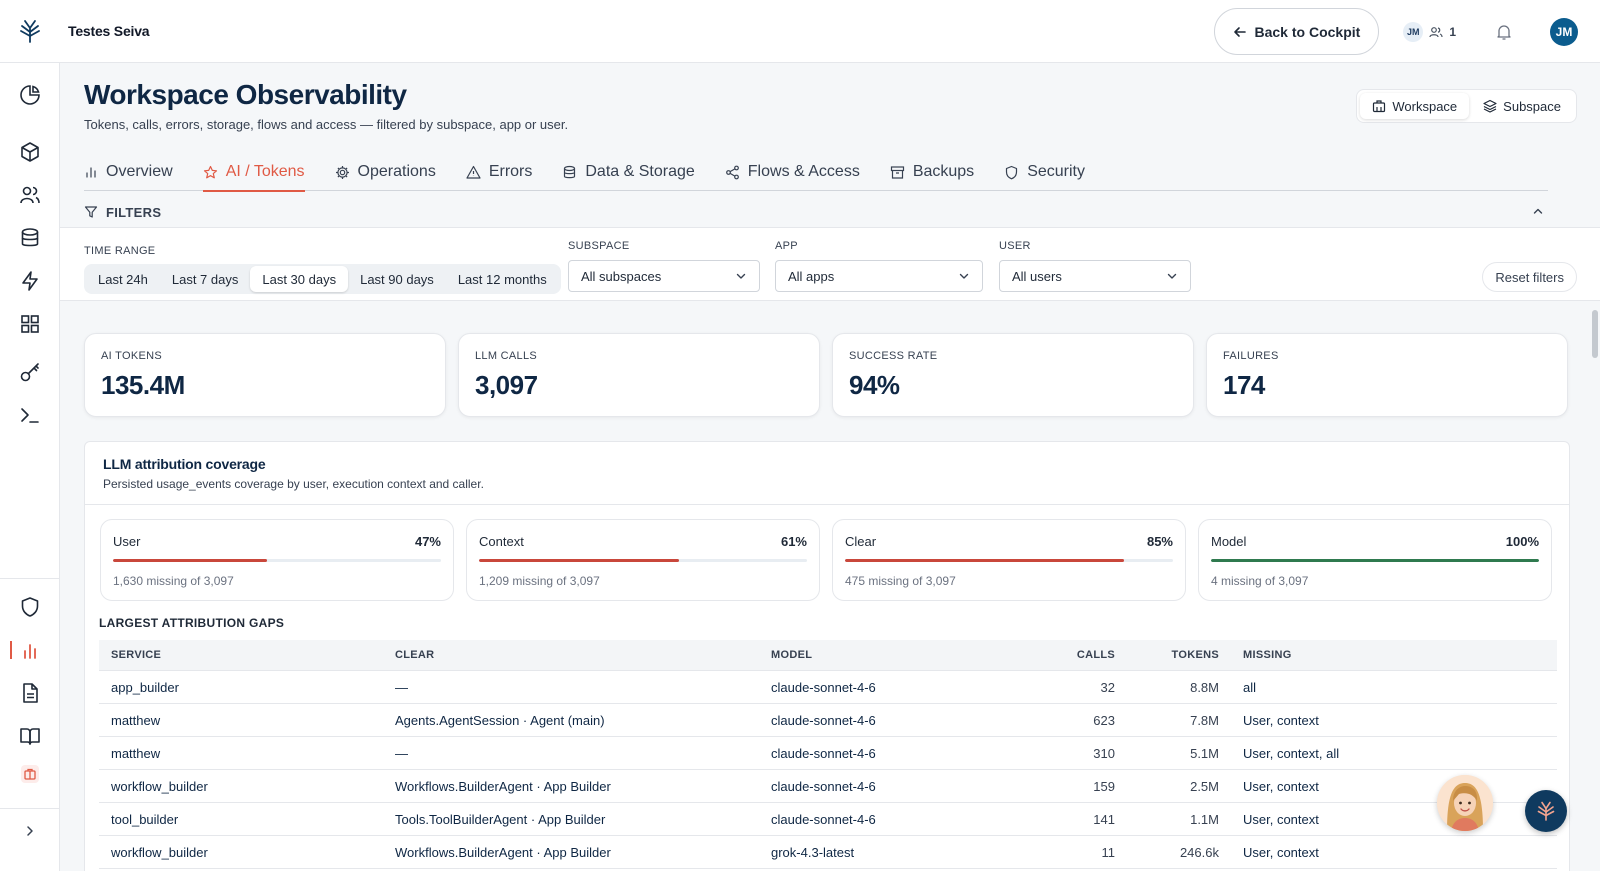 The image size is (1600, 871). What do you see at coordinates (253, 172) in the screenshot?
I see `tab-ai-tokens: AI / Tokens` at bounding box center [253, 172].